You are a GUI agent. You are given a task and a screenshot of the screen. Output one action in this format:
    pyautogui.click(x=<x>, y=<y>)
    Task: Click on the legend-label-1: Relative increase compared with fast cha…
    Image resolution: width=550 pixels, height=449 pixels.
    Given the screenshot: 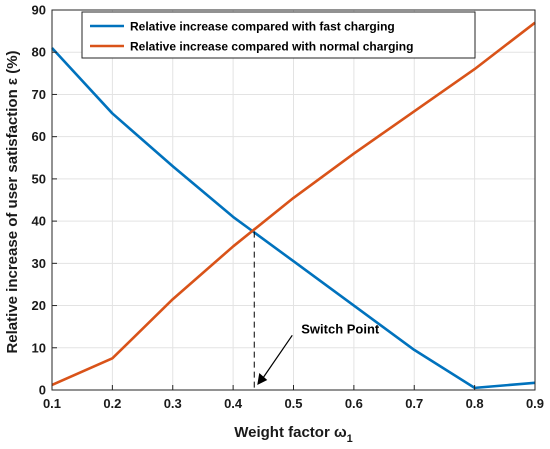 What is the action you would take?
    pyautogui.click(x=262, y=27)
    